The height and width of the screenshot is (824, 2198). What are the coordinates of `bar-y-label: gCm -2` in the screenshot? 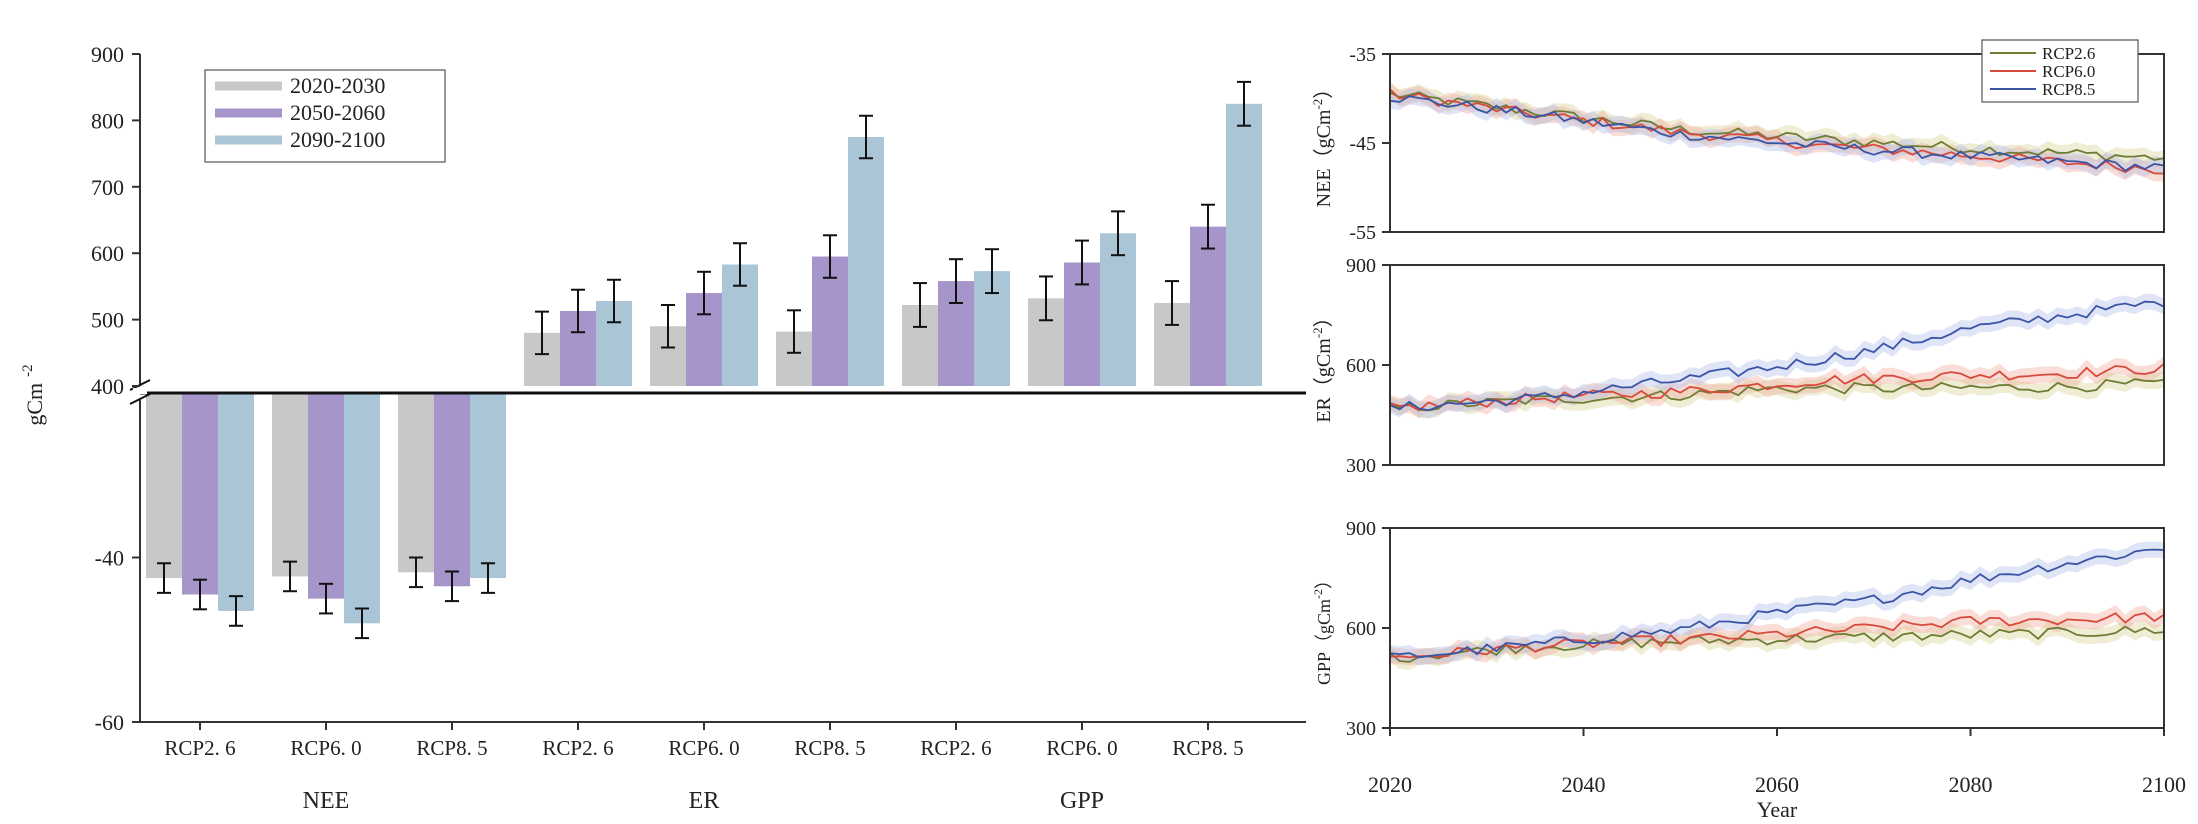 It's located at (33, 394).